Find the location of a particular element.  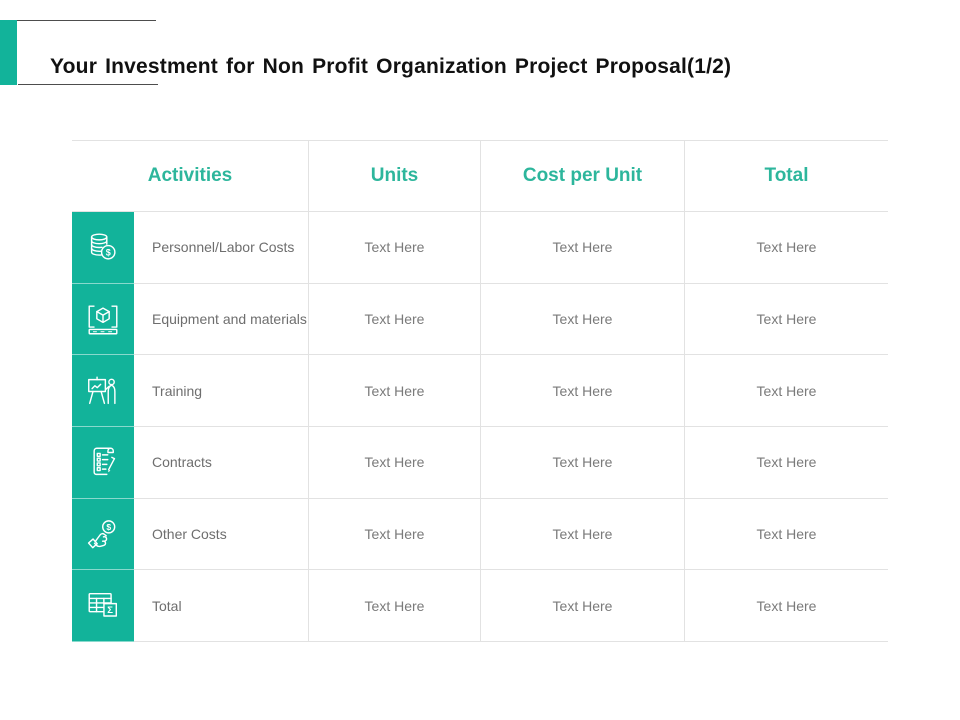

activity-label: Contracts is located at coordinates (182, 462).